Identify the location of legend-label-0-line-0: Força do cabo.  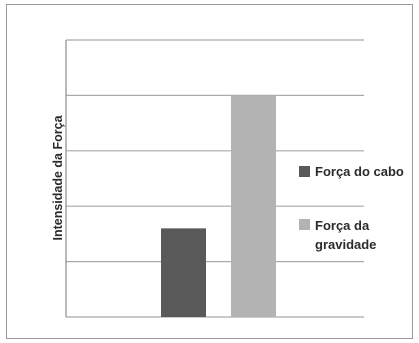
(359, 171).